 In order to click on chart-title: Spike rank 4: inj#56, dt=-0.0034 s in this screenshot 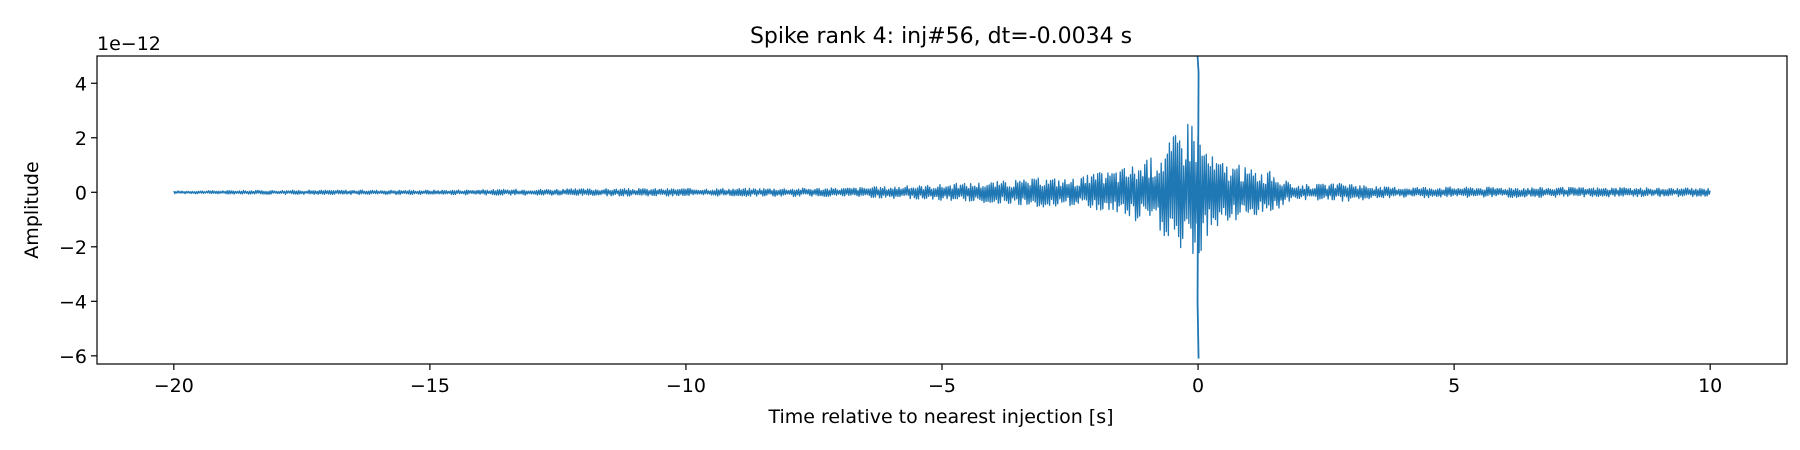, I will do `click(941, 36)`.